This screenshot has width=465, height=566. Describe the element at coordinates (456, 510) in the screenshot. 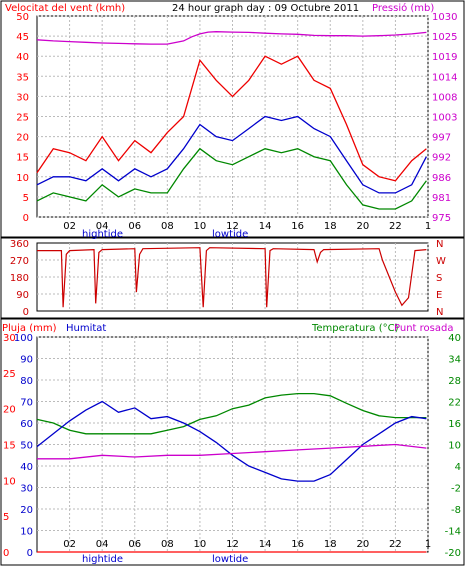

I see `temperature-tick-label: -8` at that location.